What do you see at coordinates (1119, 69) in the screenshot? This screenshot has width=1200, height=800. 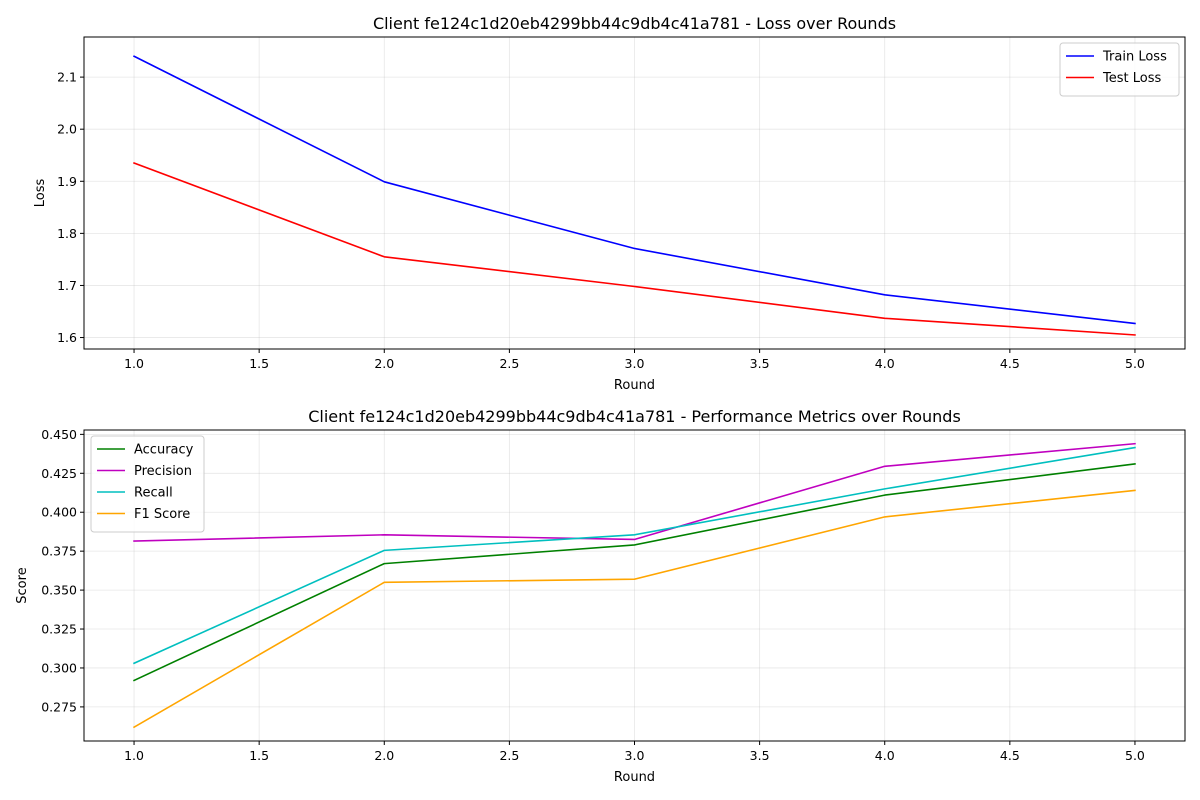 I see `legend: Train Loss Test Loss` at bounding box center [1119, 69].